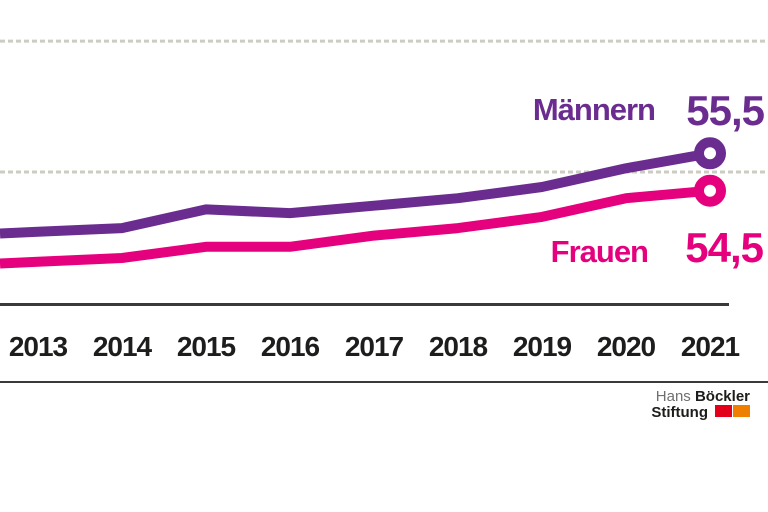 The width and height of the screenshot is (768, 512). Describe the element at coordinates (710, 153) in the screenshot. I see `series-end-marker-männern` at that location.